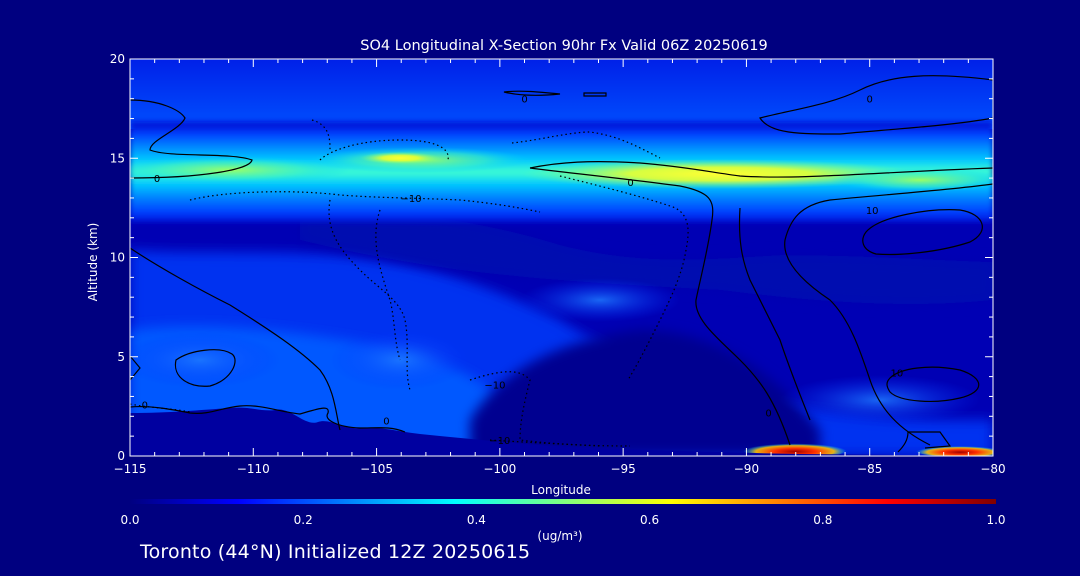 This screenshot has height=576, width=1080. Describe the element at coordinates (121, 357) in the screenshot. I see `y-tick-label: 5` at that location.